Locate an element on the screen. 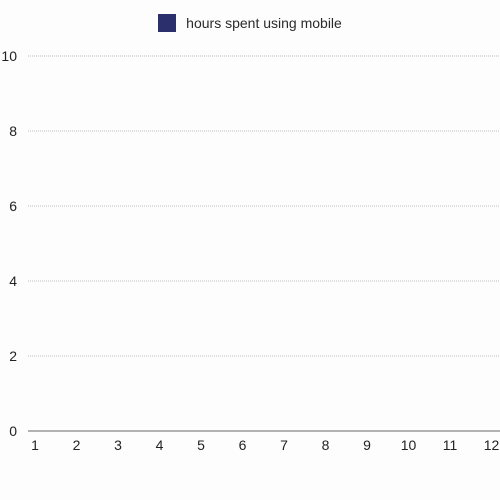 The image size is (500, 500). y-tick-label: 4 is located at coordinates (13, 281).